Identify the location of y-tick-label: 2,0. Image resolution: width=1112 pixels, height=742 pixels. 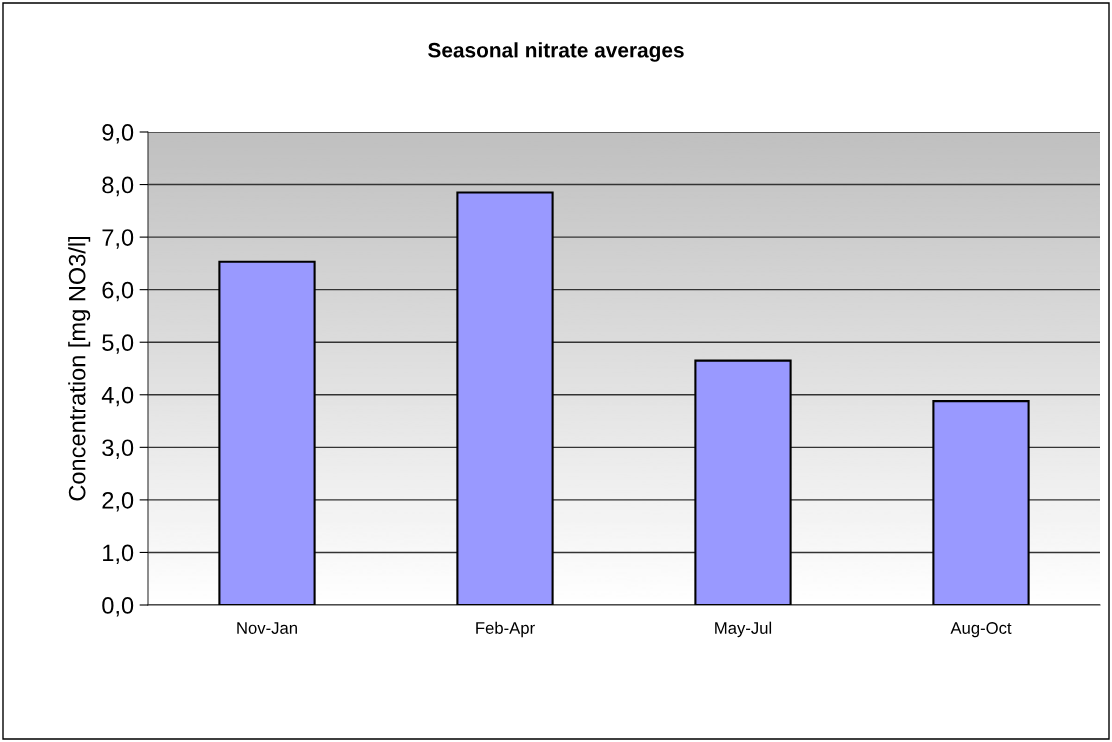
(118, 501).